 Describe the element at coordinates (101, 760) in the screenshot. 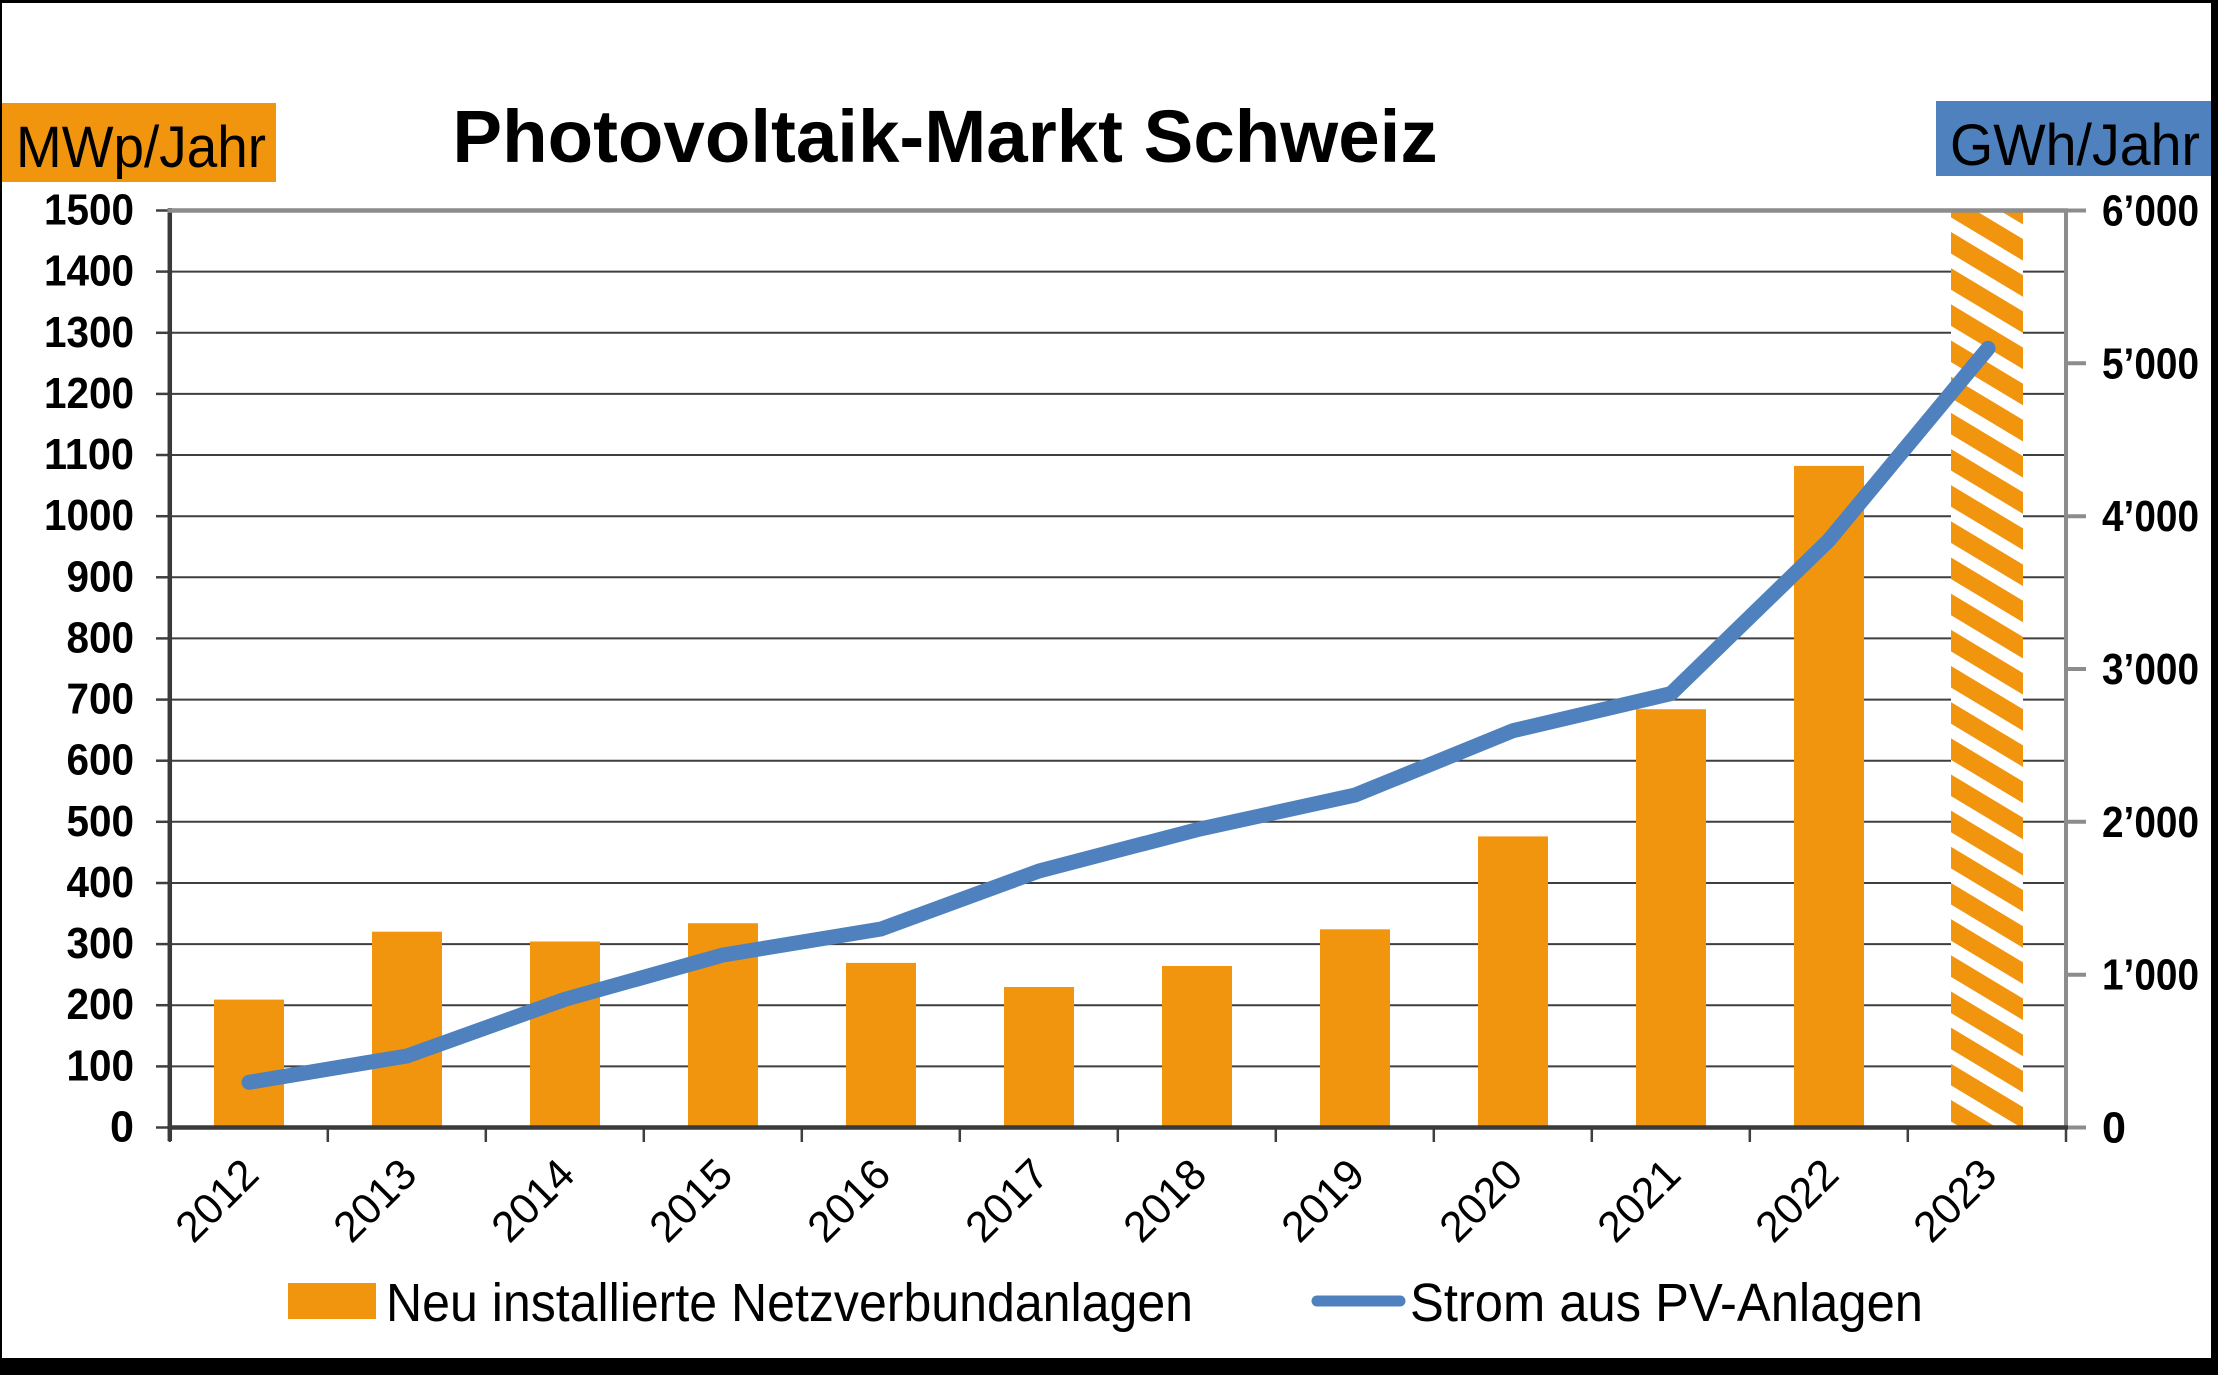

I see `svg-text: 600` at that location.